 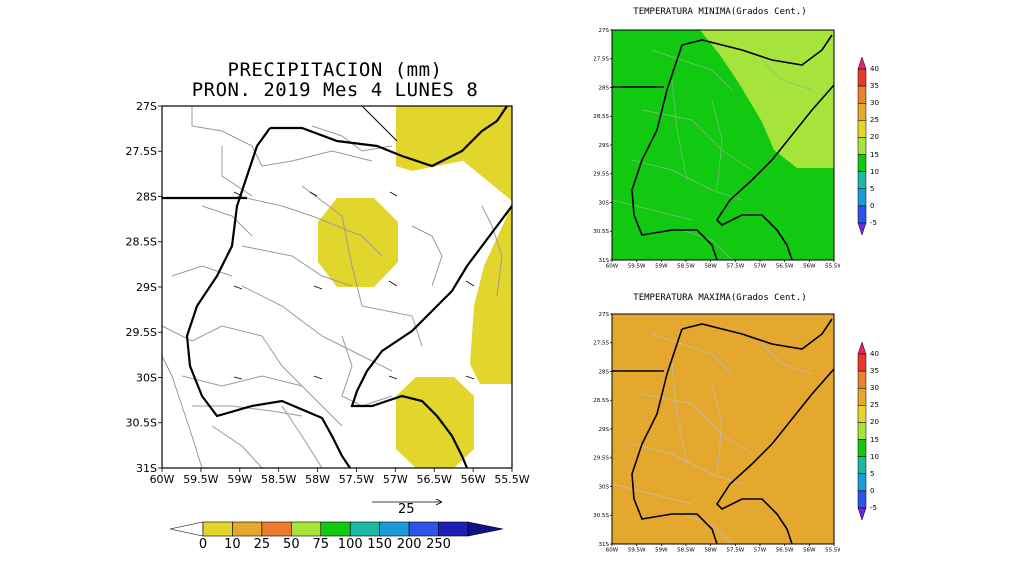 I want to click on tmin-borders, so click(x=723, y=147).